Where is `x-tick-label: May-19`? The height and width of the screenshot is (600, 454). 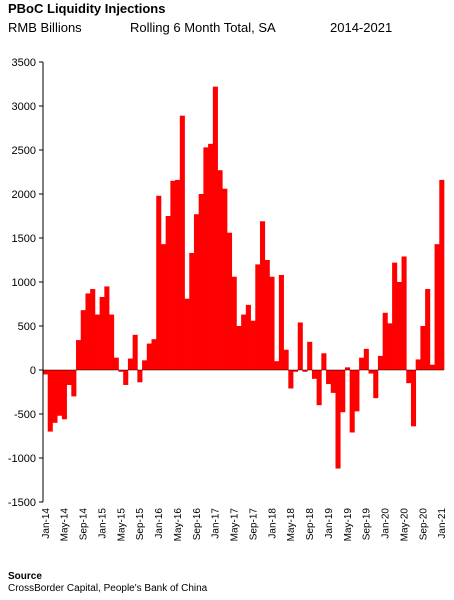
x-tick-label: May-19 is located at coordinates (348, 525).